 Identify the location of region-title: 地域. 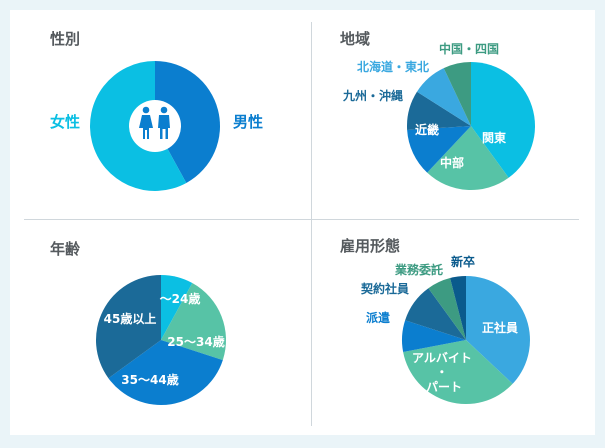
(355, 39).